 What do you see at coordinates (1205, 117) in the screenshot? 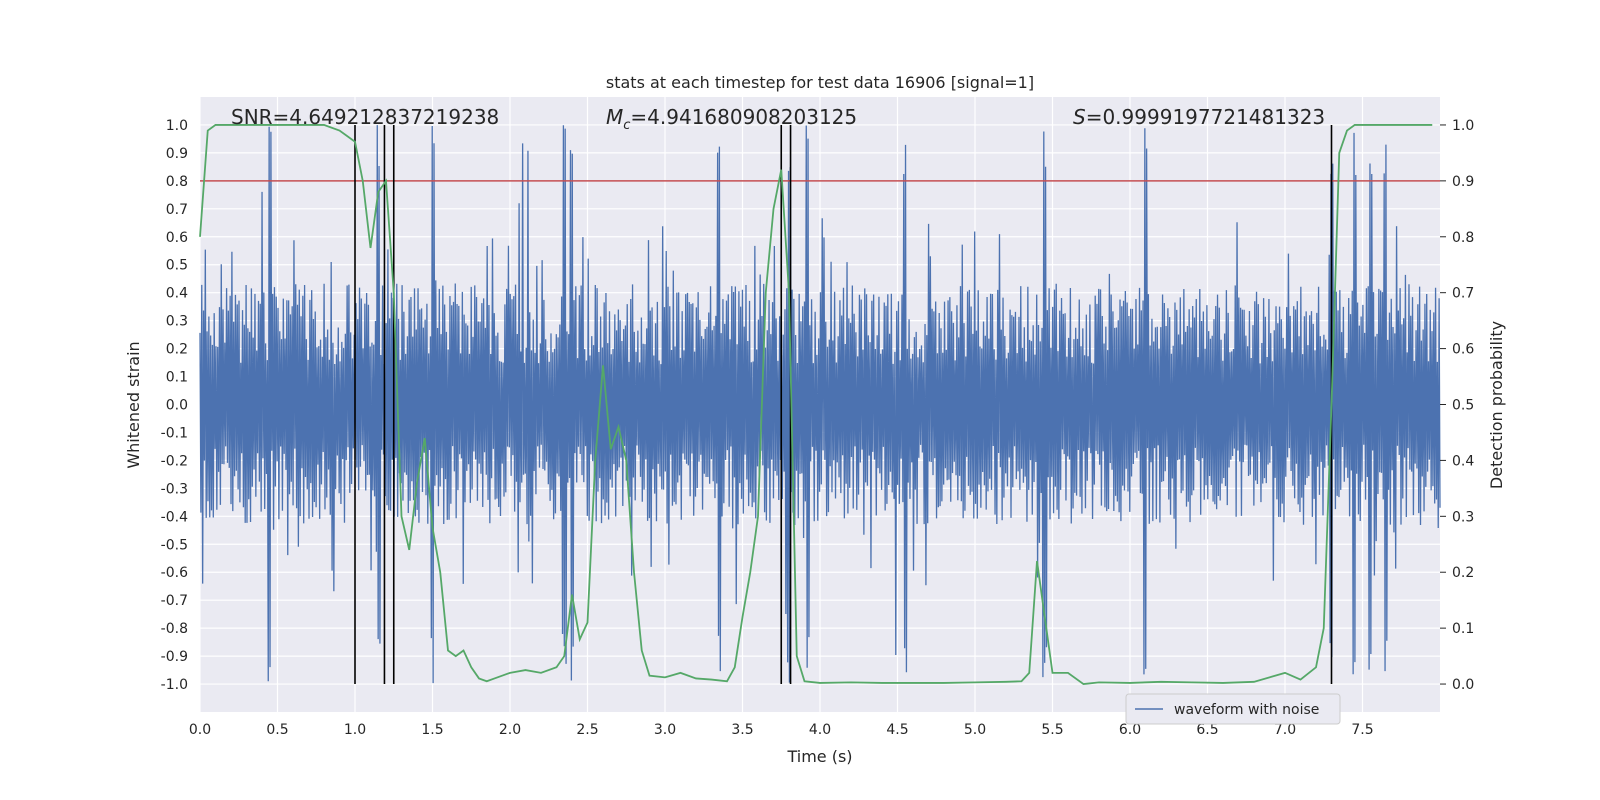
I see `s-value: =0.9999197721481323` at bounding box center [1205, 117].